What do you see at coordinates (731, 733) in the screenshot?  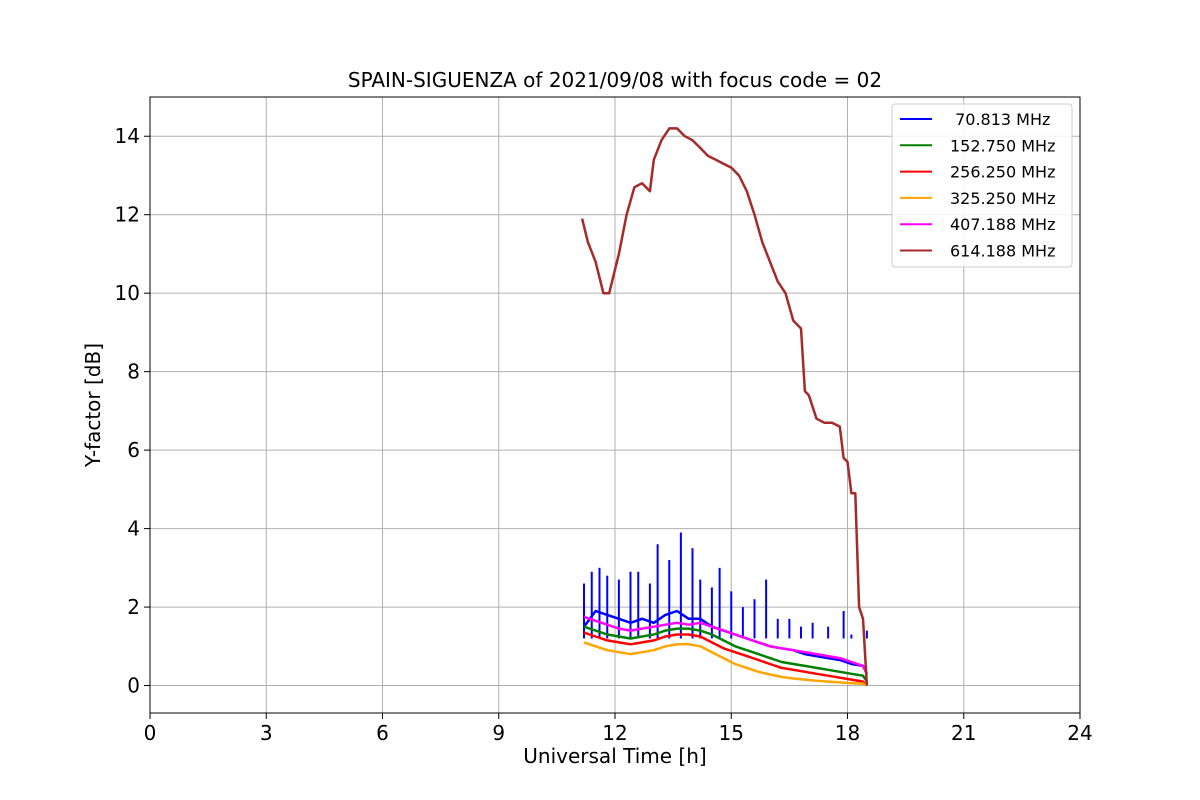 I see `x-tick-label: 15` at bounding box center [731, 733].